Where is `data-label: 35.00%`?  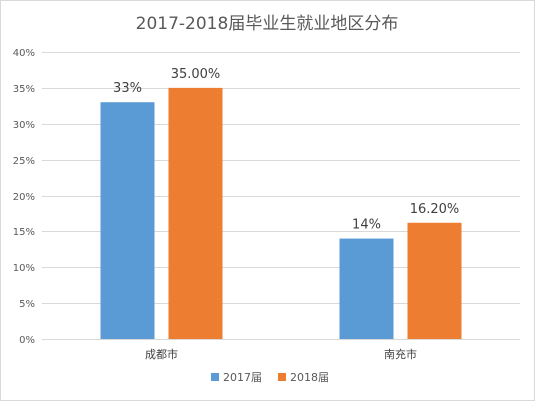
data-label: 35.00% is located at coordinates (196, 74).